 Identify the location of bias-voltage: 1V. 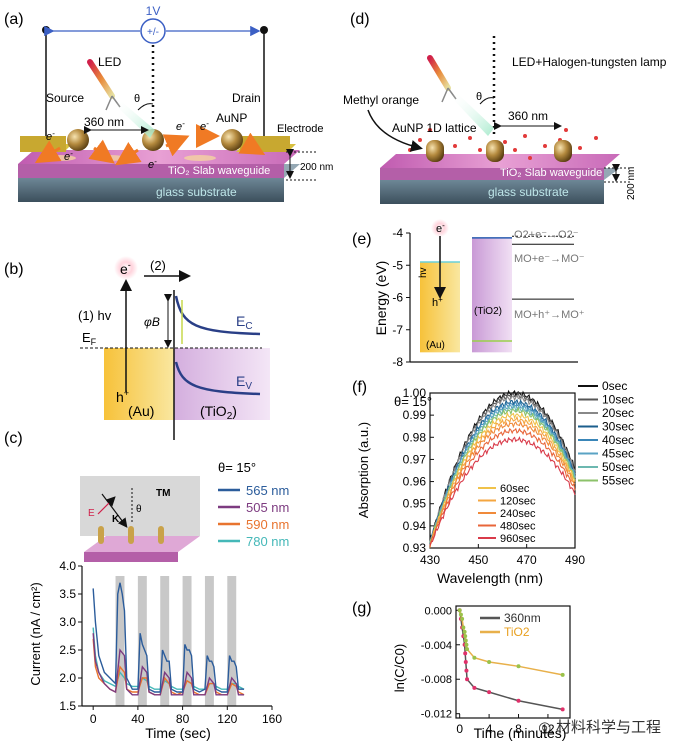
(153, 11).